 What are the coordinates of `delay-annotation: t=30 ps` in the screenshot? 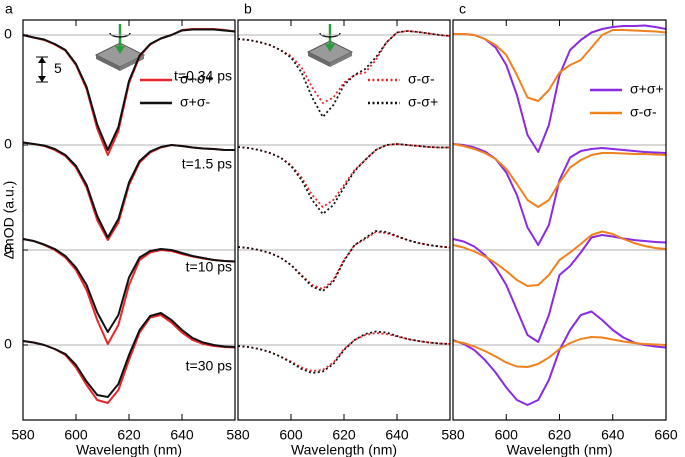 It's located at (209, 366).